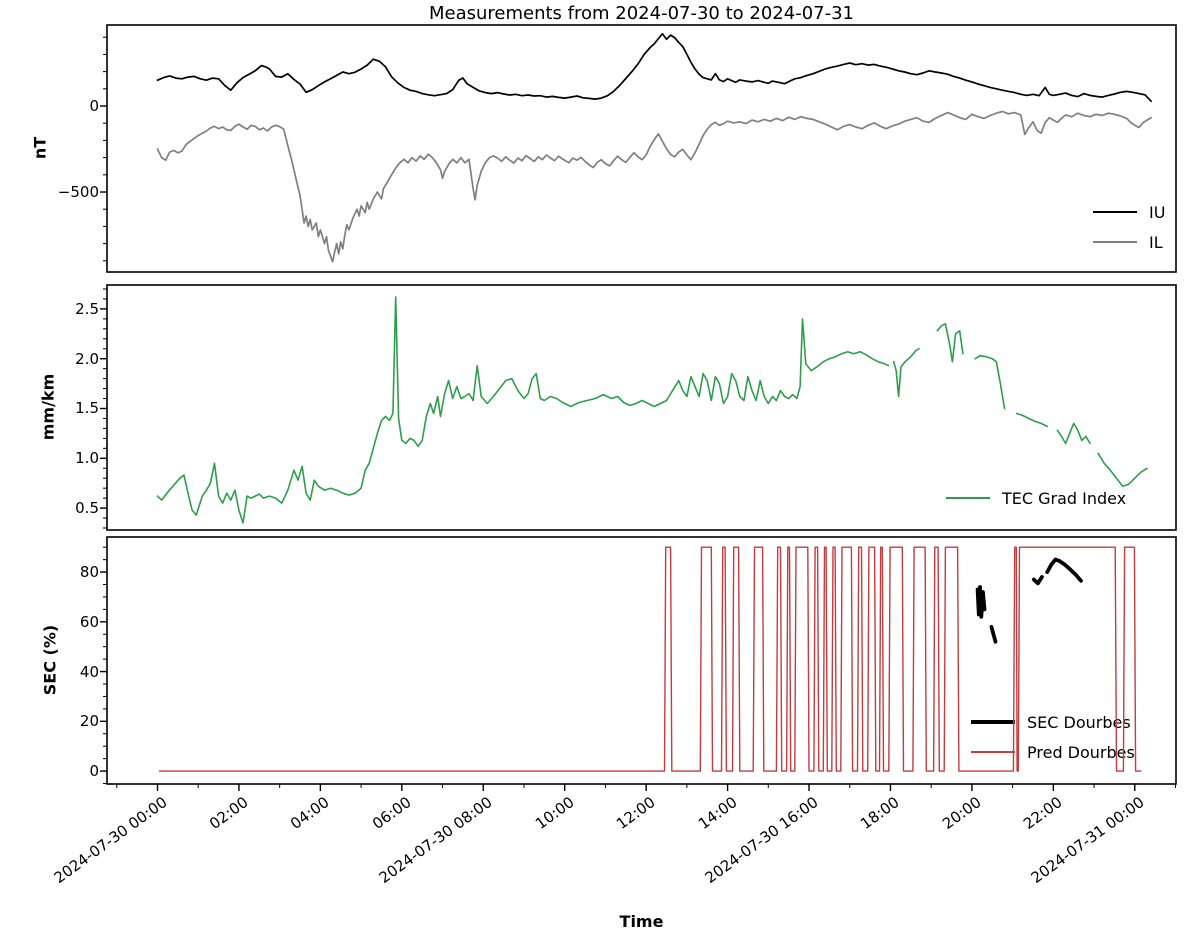 This screenshot has height=942, width=1200. What do you see at coordinates (993, 752) in the screenshot?
I see `pred-dourbes-legend-line` at bounding box center [993, 752].